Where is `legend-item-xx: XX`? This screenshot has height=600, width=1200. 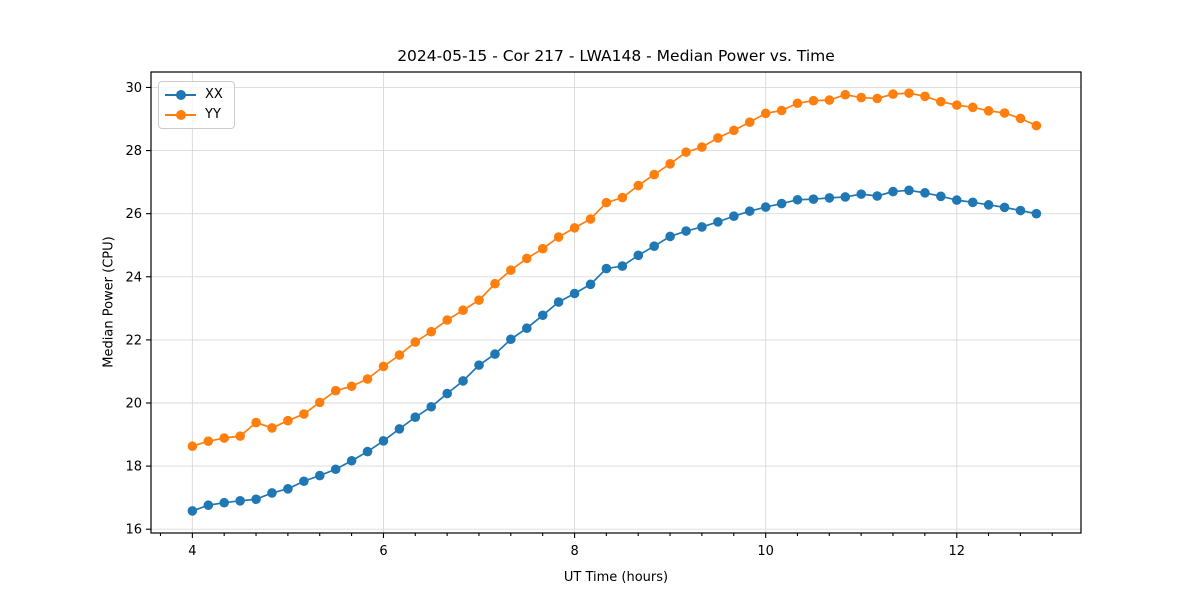 legend-item-xx: XX is located at coordinates (194, 95).